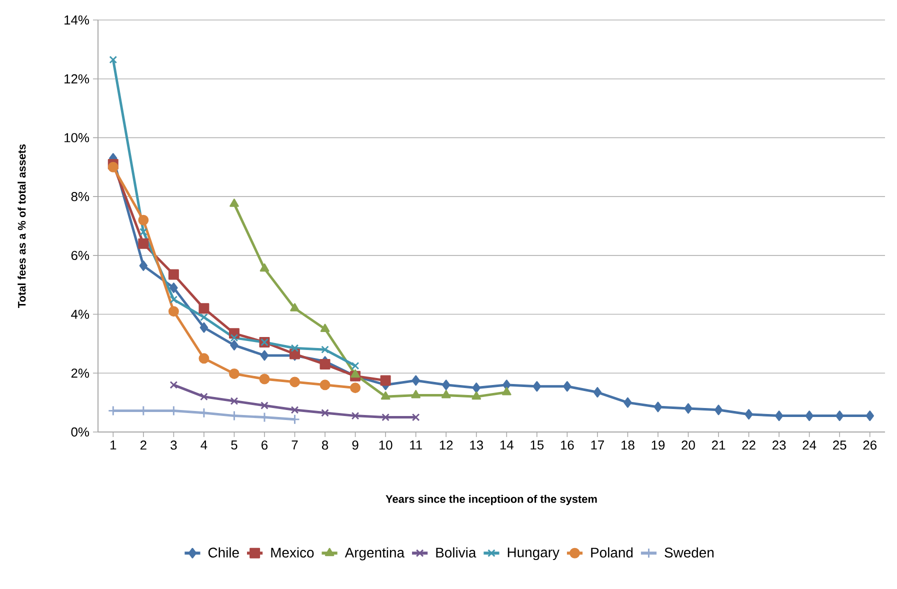 This screenshot has width=897, height=589. What do you see at coordinates (22, 226) in the screenshot?
I see `y-axis-title: Total fees as a % of total assets` at bounding box center [22, 226].